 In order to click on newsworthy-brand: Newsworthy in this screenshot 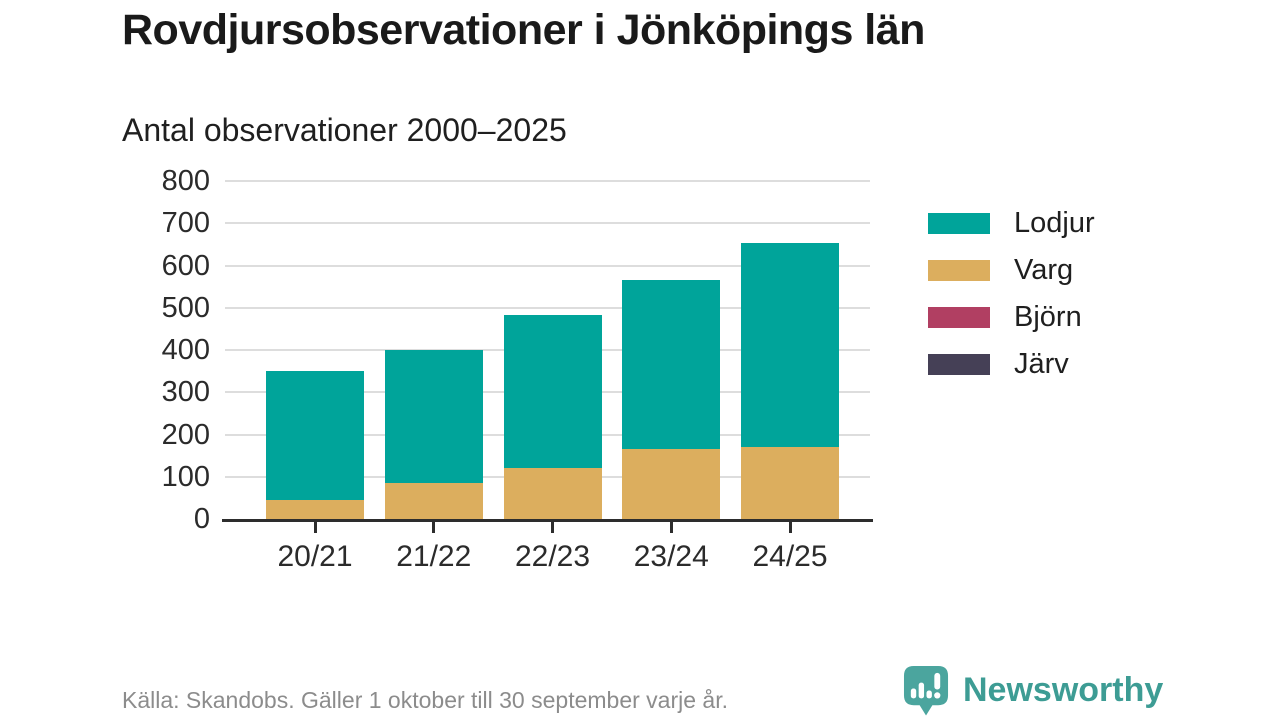, I will do `click(1033, 692)`.